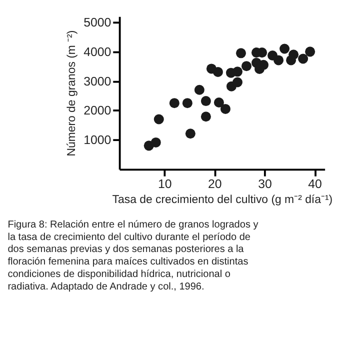 The height and width of the screenshot is (360, 337). I want to click on x-tick-label: 30, so click(265, 183).